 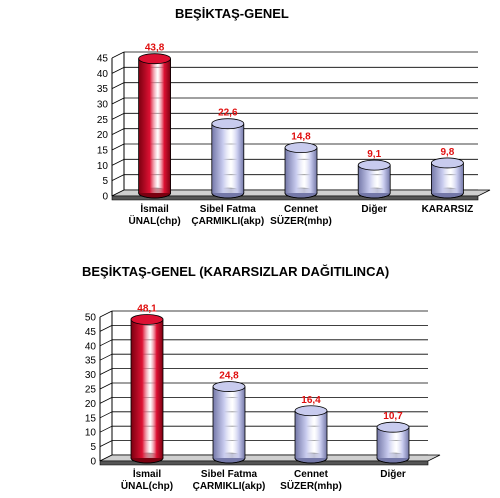 I want to click on chart-1-title: BEŞİKTAŞ-GENEL, so click(x=232, y=13).